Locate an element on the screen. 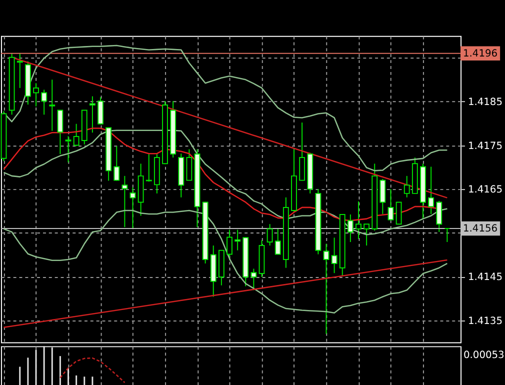 The image size is (505, 385). y-tick-label: 1.4165 is located at coordinates (485, 190).